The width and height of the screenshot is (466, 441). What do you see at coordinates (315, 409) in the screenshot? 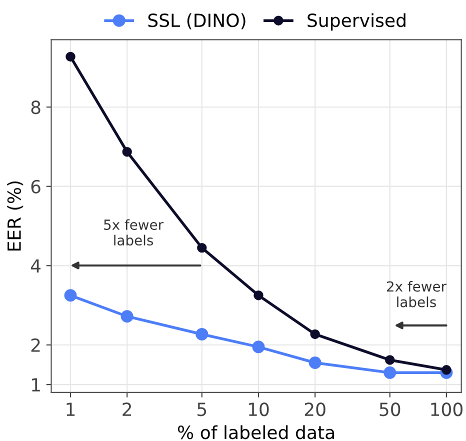
I see `x-tick-label: 20` at bounding box center [315, 409].